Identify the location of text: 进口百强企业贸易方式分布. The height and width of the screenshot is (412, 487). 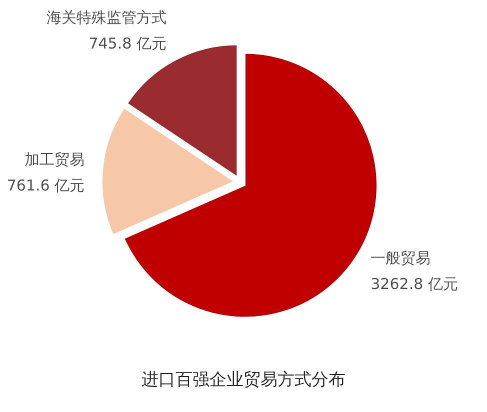
(244, 380).